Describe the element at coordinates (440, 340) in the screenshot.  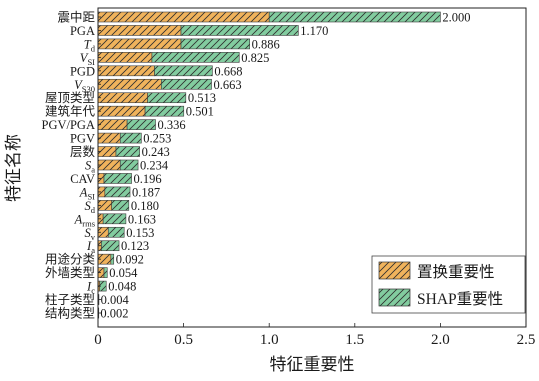
I see `x-tick-label: 2.0` at that location.